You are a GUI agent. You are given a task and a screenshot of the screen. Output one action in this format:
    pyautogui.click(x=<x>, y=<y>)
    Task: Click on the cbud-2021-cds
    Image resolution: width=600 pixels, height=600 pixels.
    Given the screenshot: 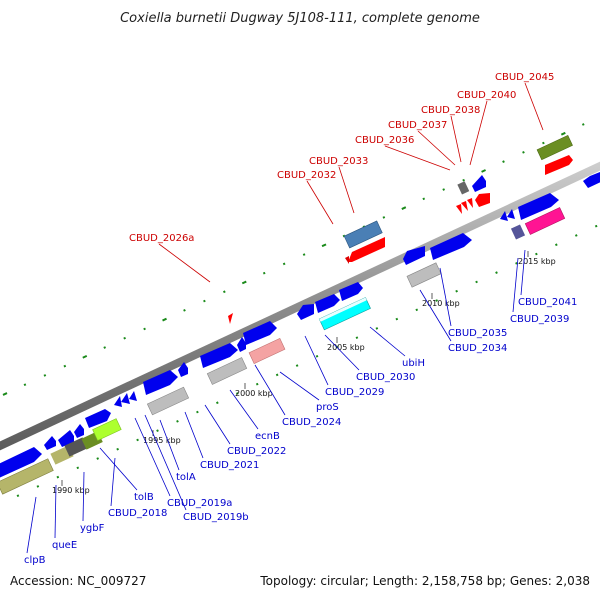 What is the action you would take?
    pyautogui.click(x=183, y=369)
    